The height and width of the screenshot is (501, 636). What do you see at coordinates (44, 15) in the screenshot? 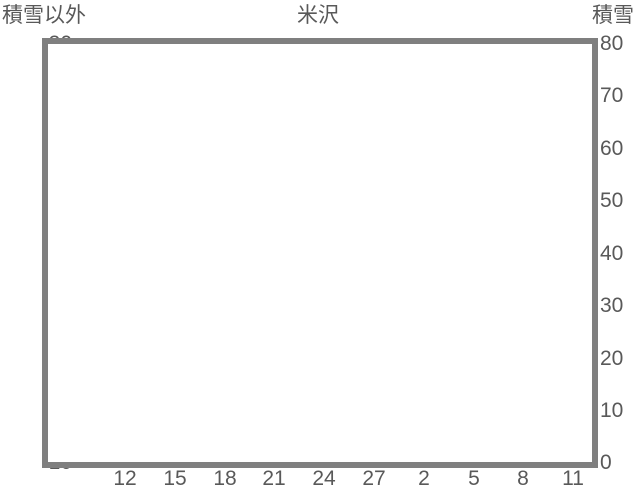
I see `left-axis-title: 積雪以外` at bounding box center [44, 15].